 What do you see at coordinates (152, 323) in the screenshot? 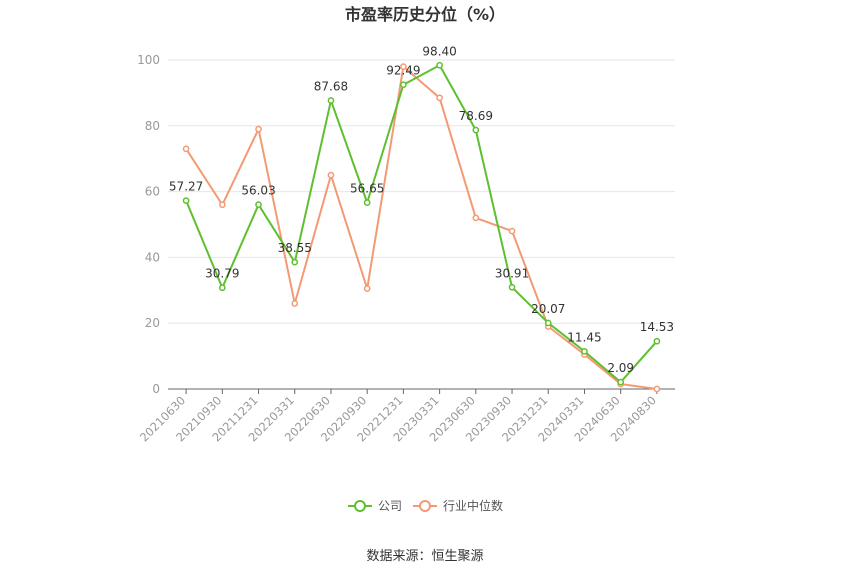
I see `y-tick-label: 20` at bounding box center [152, 323].